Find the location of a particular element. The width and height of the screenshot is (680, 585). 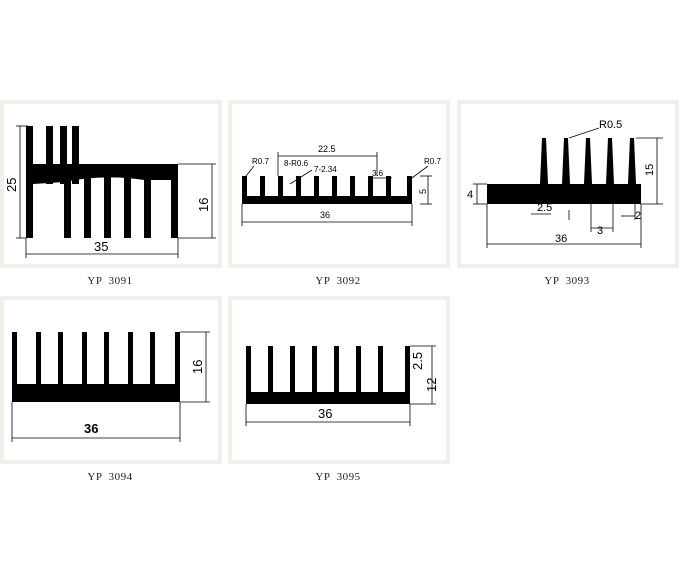

profile-card-3092: 22.5 8-R0.6 7-2.34 R0.7 R0.7 3.6 5 36 is located at coordinates (339, 184).